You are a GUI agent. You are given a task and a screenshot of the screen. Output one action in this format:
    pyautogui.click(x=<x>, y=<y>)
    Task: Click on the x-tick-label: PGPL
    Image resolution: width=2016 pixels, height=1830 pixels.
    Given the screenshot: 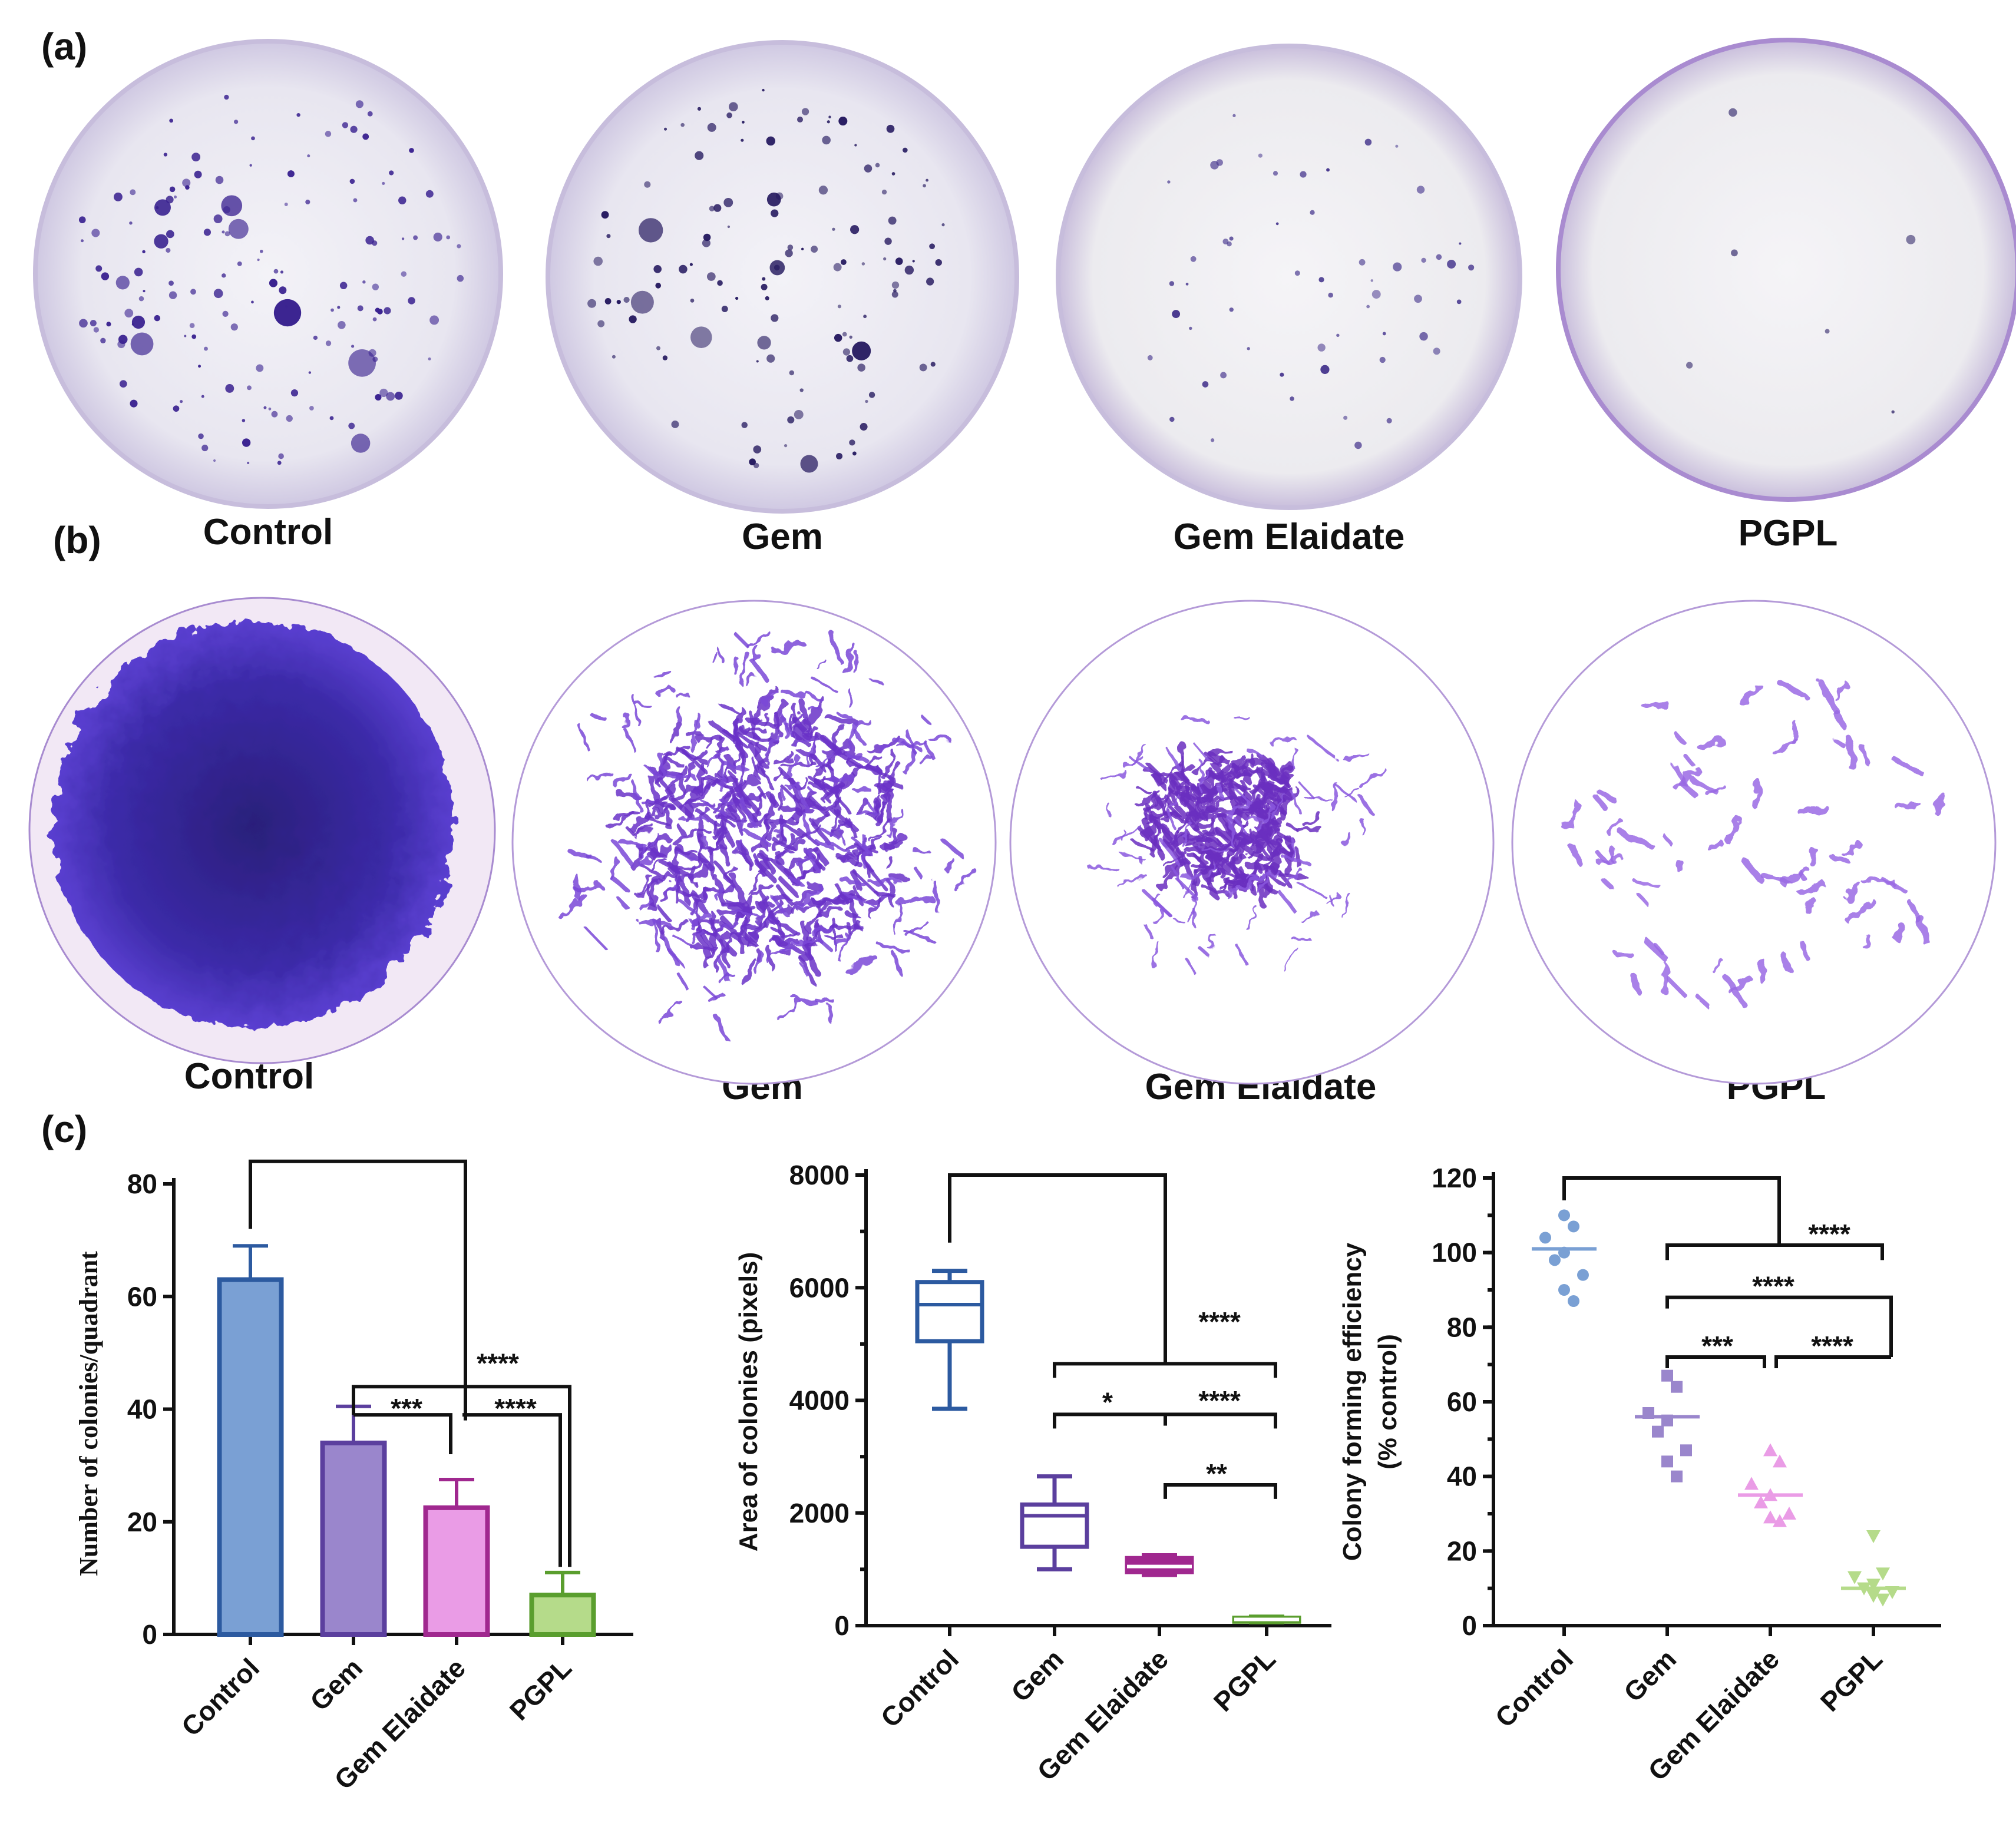 What is the action you would take?
    pyautogui.click(x=1851, y=1680)
    